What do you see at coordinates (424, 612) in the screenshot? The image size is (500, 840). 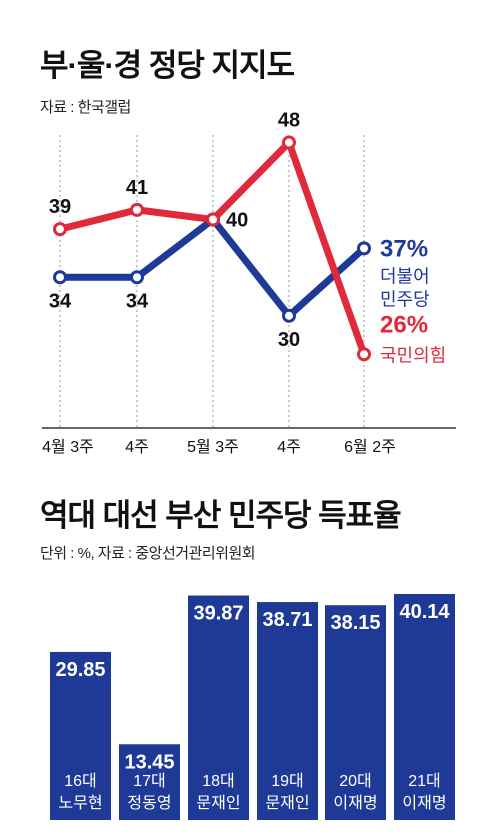 I see `bar-value-label-5: 40.14` at bounding box center [424, 612].